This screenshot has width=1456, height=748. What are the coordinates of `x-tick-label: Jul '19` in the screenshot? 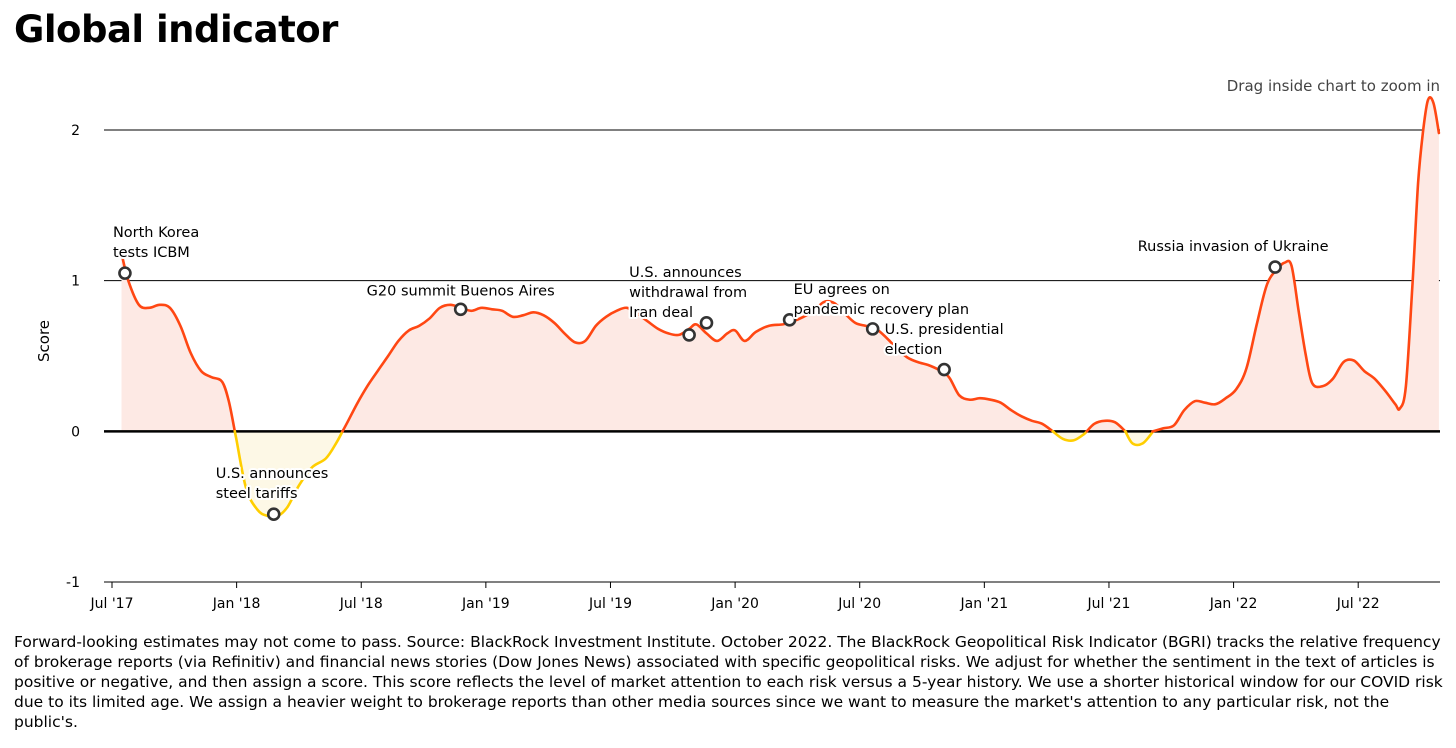 It's located at (610, 604).